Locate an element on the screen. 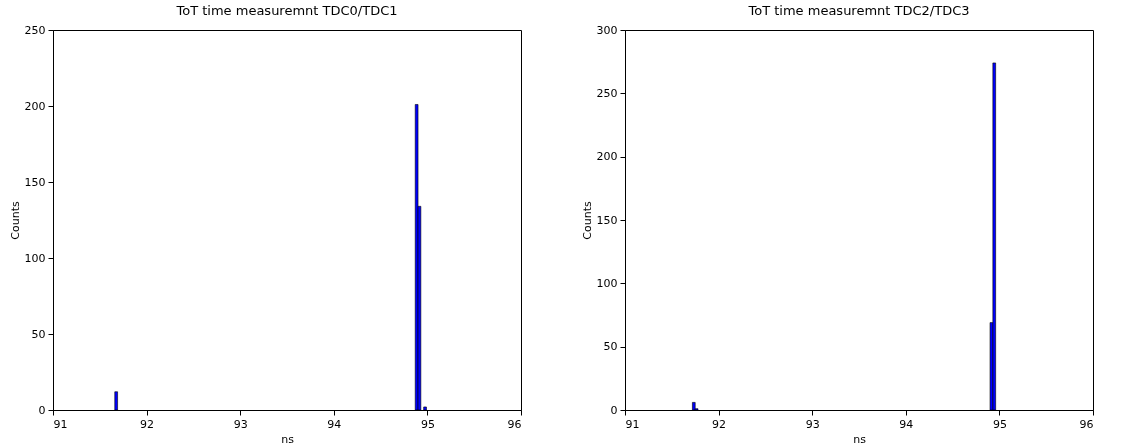 The width and height of the screenshot is (1126, 448). y-tick-label: 300 is located at coordinates (607, 30).